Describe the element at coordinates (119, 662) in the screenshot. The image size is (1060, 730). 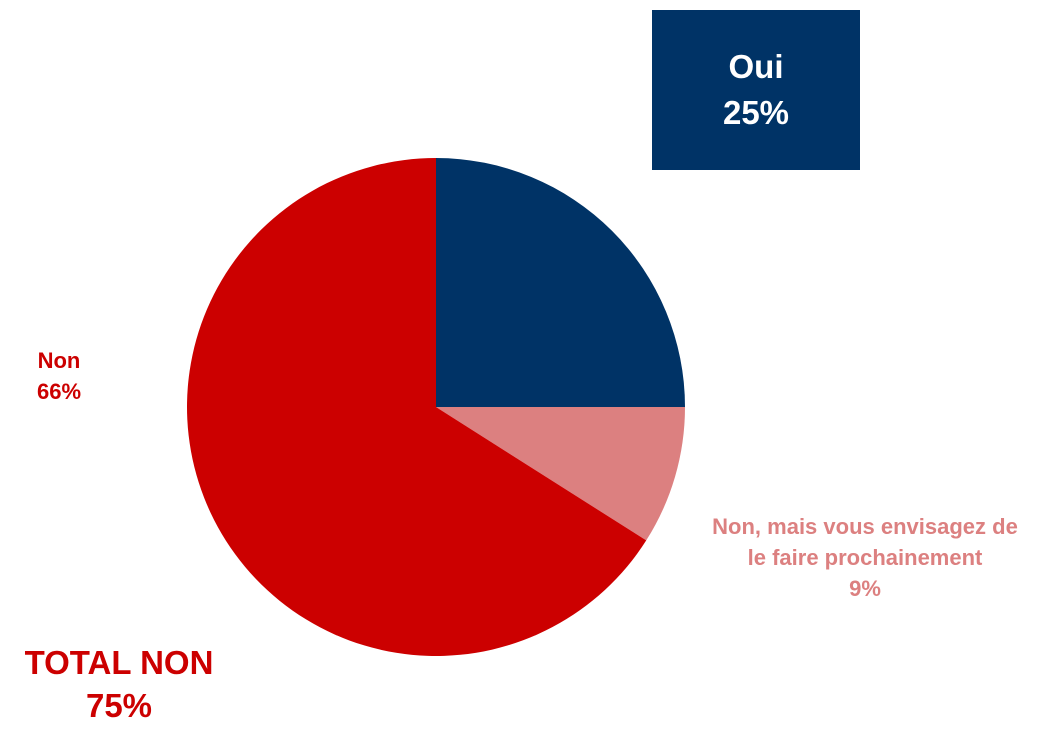
I see `total-non-name: TOTAL NON` at that location.